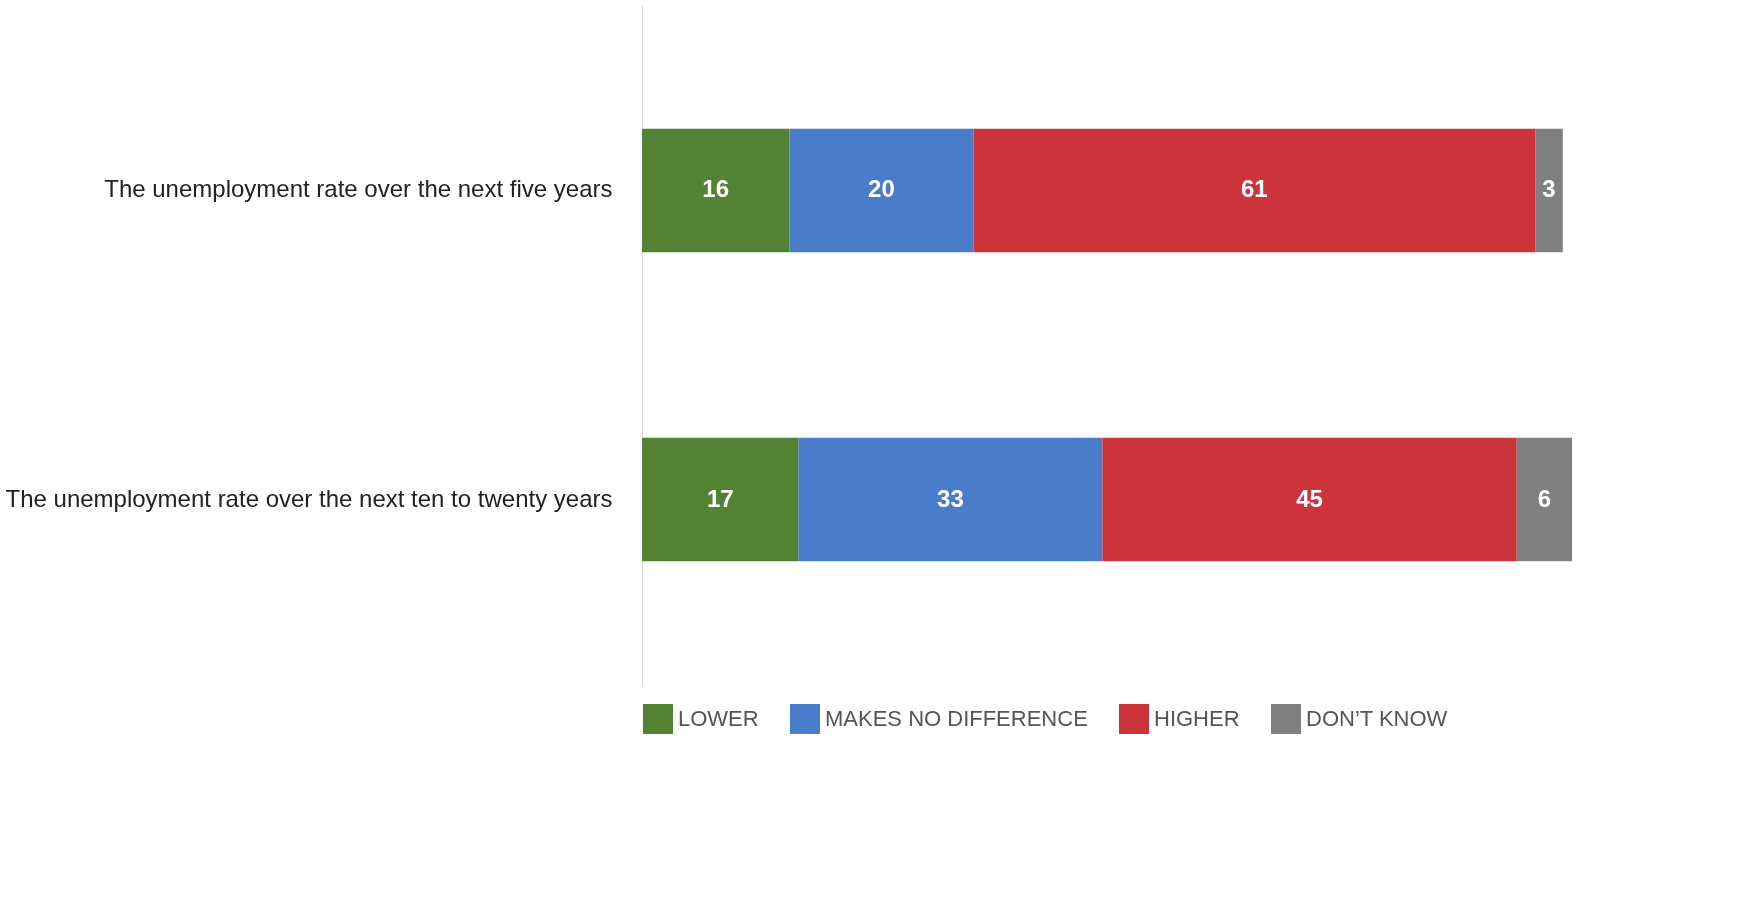 This screenshot has width=1745, height=898. I want to click on data-label: 3, so click(1549, 189).